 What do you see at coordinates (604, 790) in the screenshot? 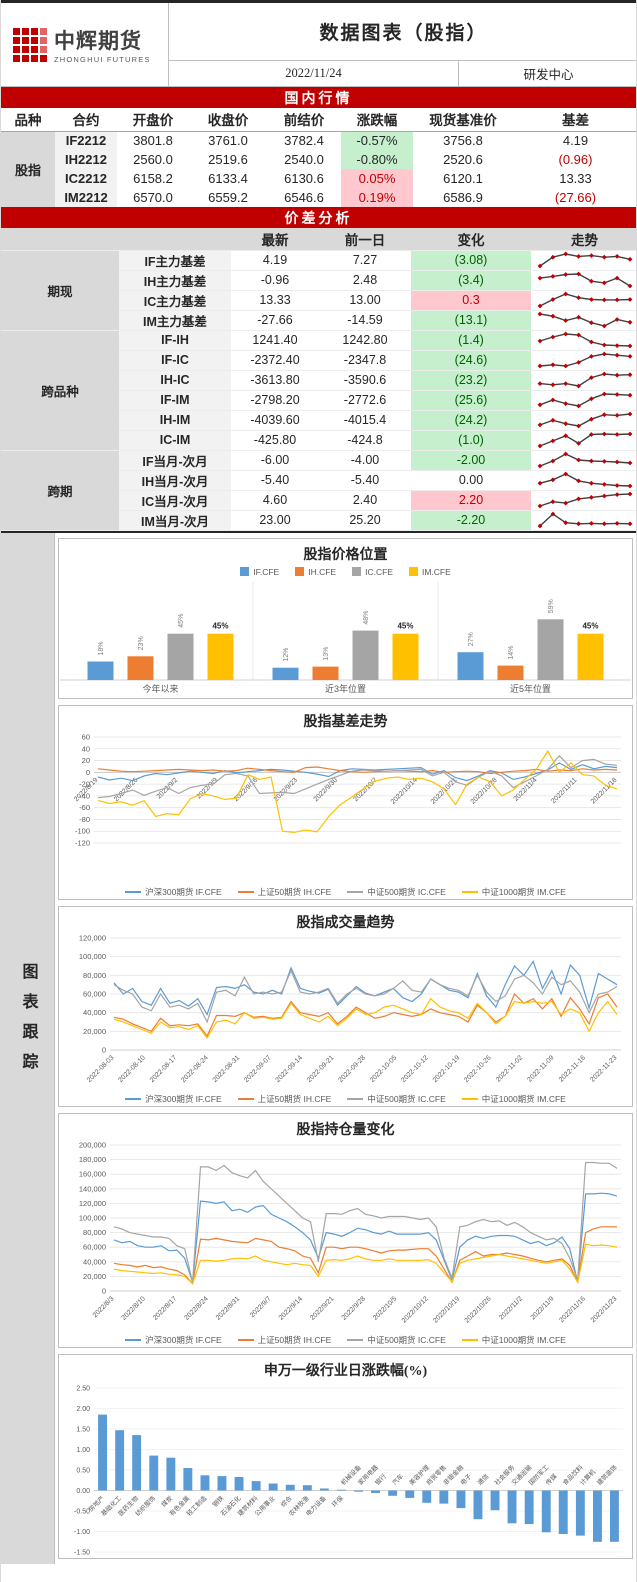
I see `svg-text: 2022/11/18` at bounding box center [604, 790].